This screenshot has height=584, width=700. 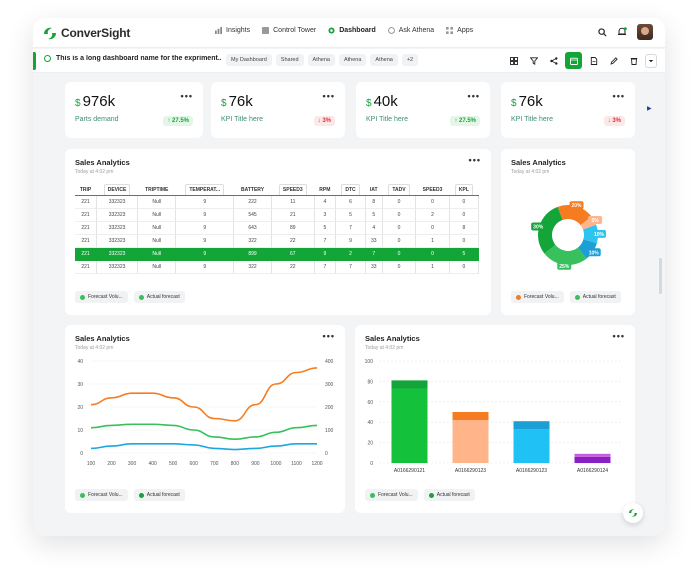 What do you see at coordinates (289, 60) in the screenshot?
I see `tag-chip: Shared` at bounding box center [289, 60].